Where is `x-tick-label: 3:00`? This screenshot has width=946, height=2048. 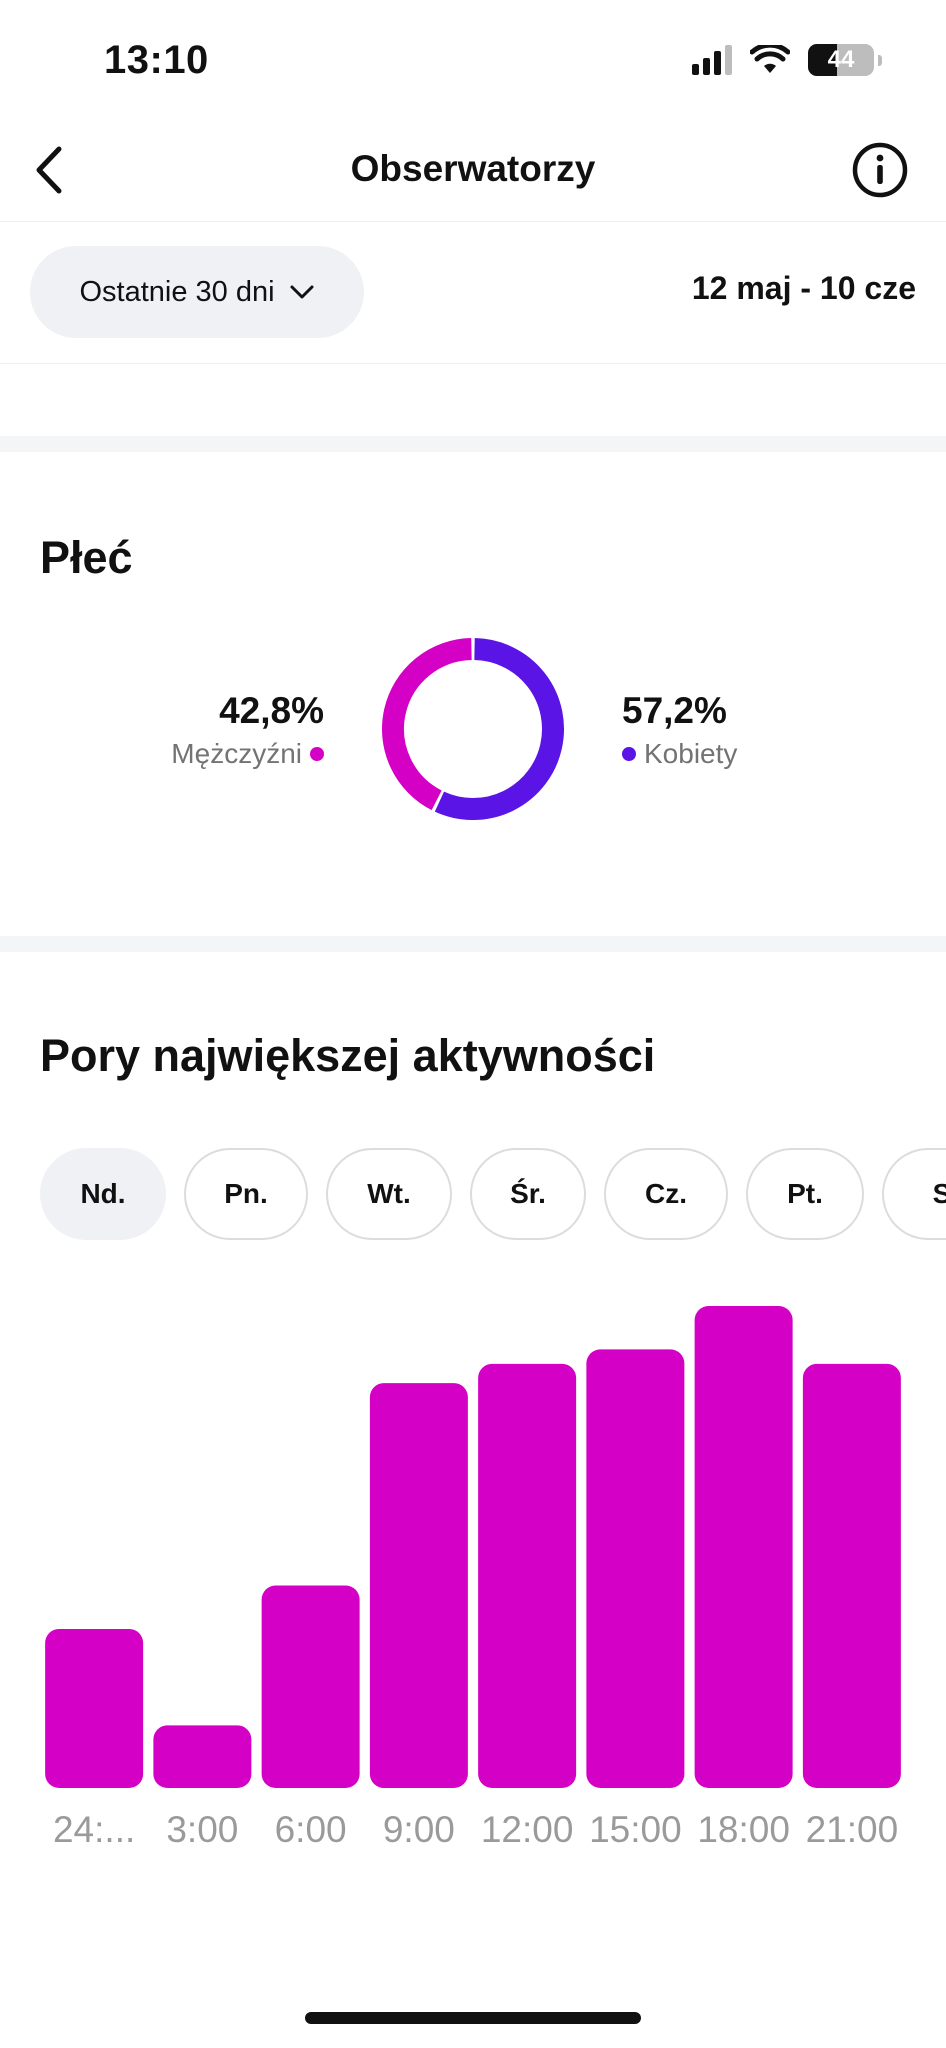
x-tick-label: 3:00 is located at coordinates (202, 1829).